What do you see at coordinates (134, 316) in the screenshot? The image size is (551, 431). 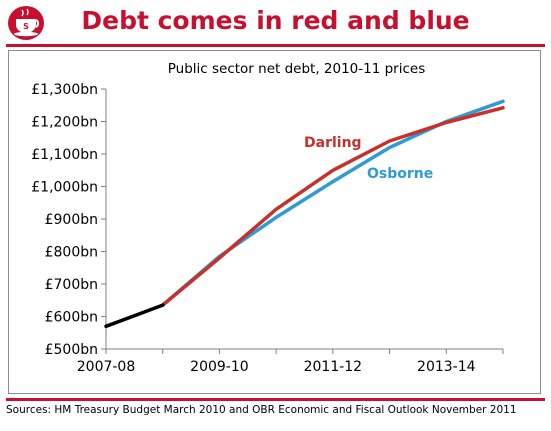 I see `series-line-history` at bounding box center [134, 316].